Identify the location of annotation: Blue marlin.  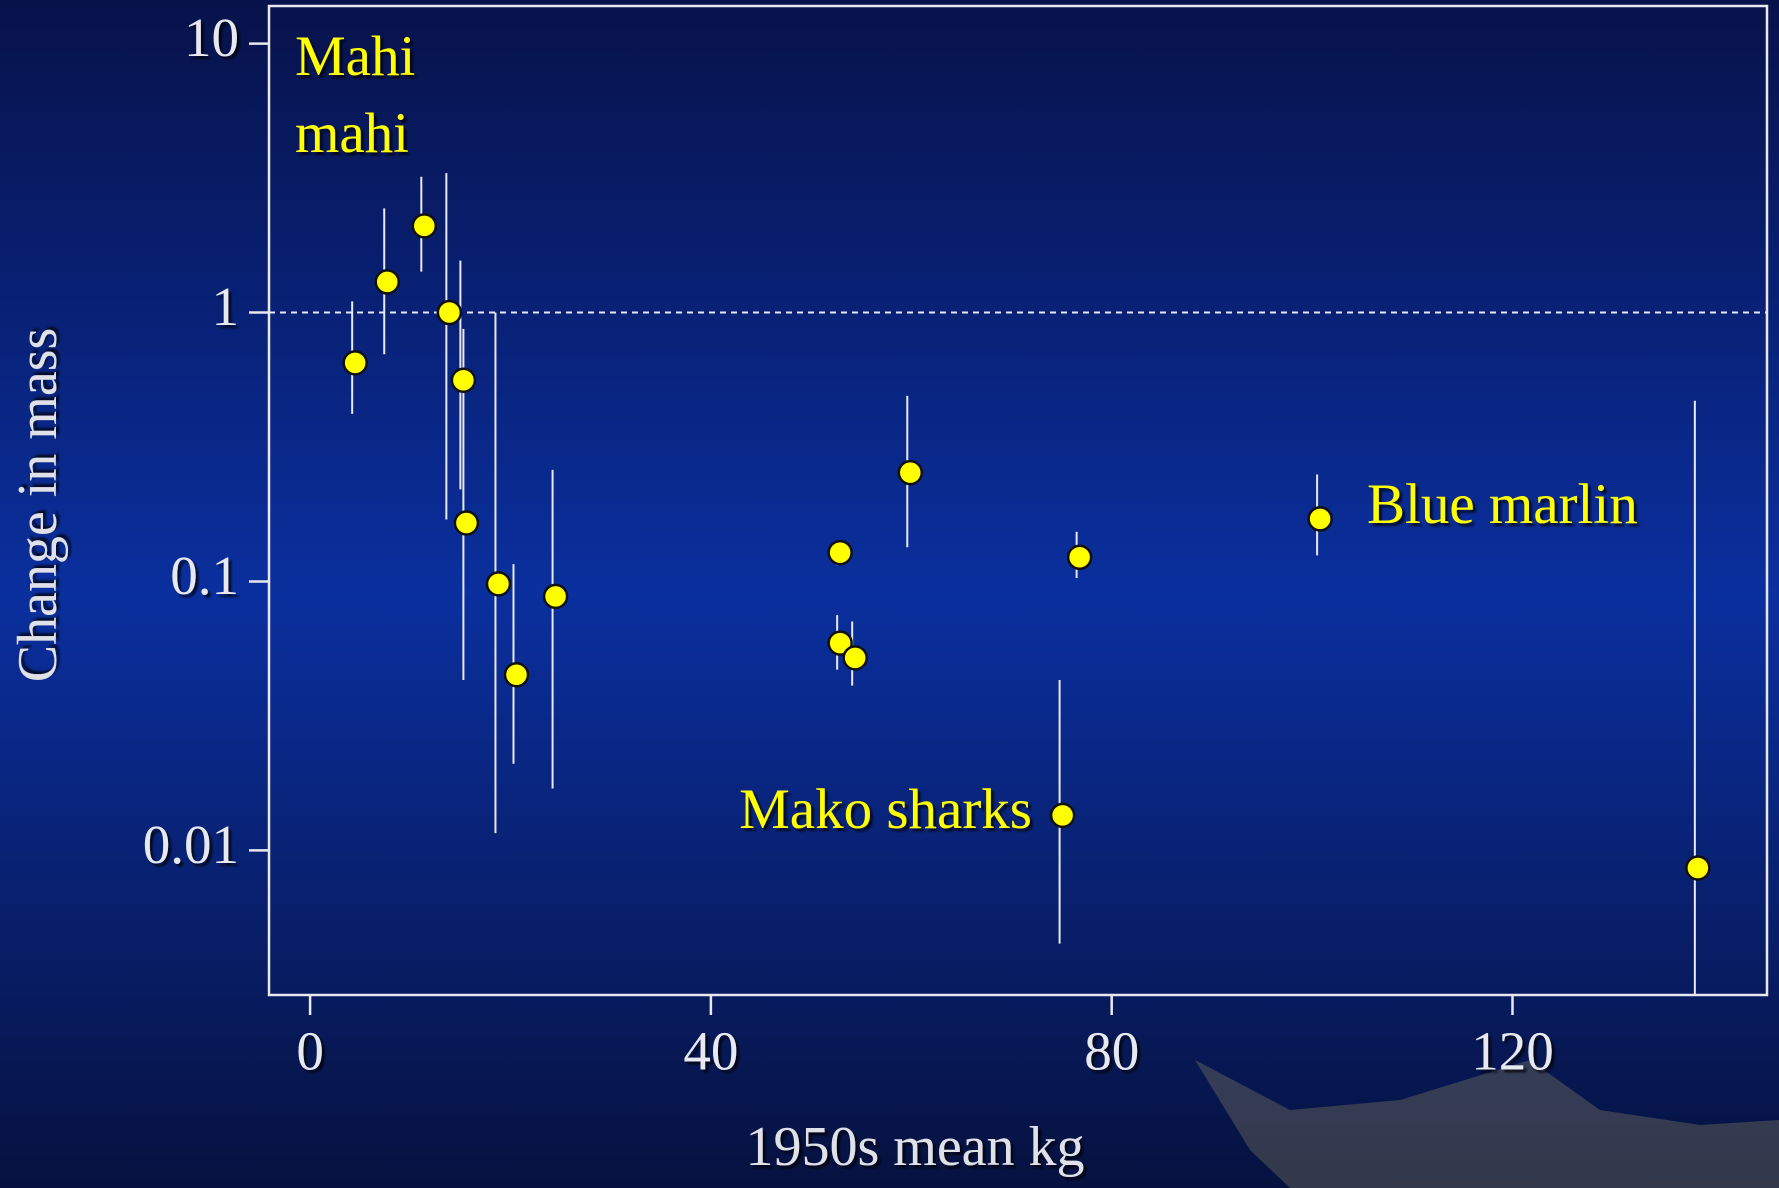
(1502, 504).